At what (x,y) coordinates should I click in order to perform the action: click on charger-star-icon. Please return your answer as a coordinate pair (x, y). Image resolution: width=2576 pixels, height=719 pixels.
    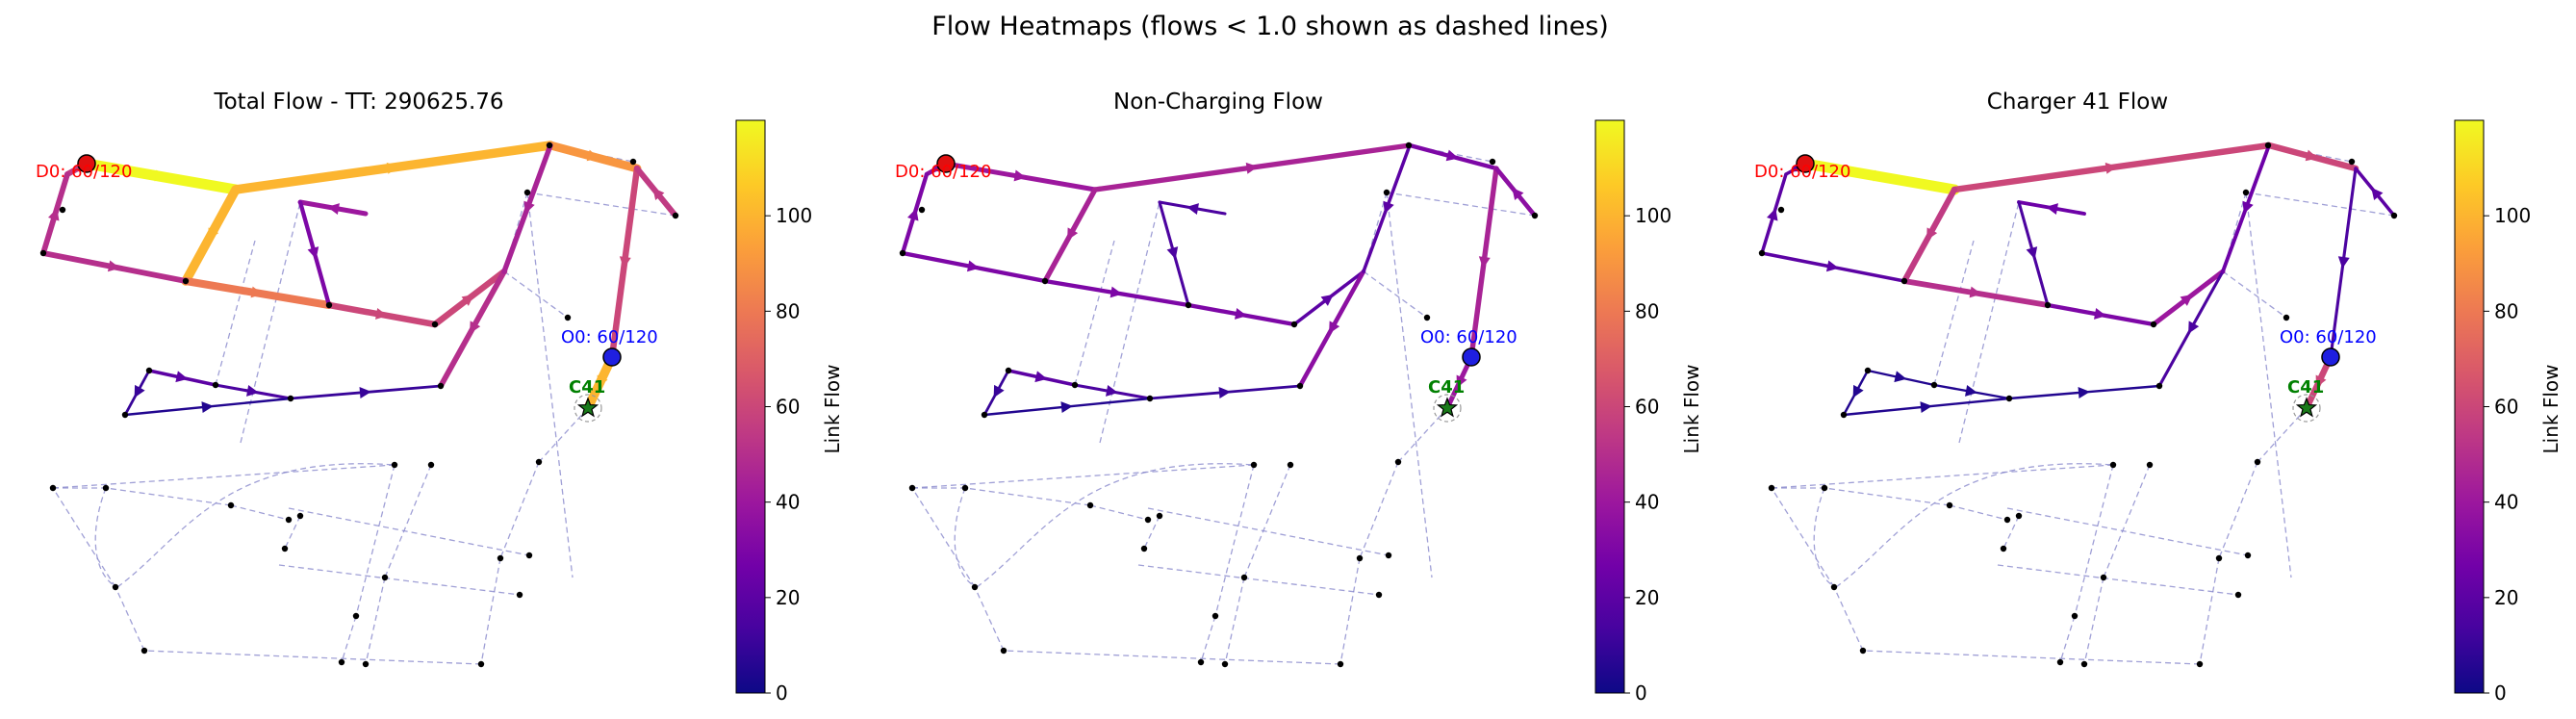
    Looking at the image, I should click on (587, 407).